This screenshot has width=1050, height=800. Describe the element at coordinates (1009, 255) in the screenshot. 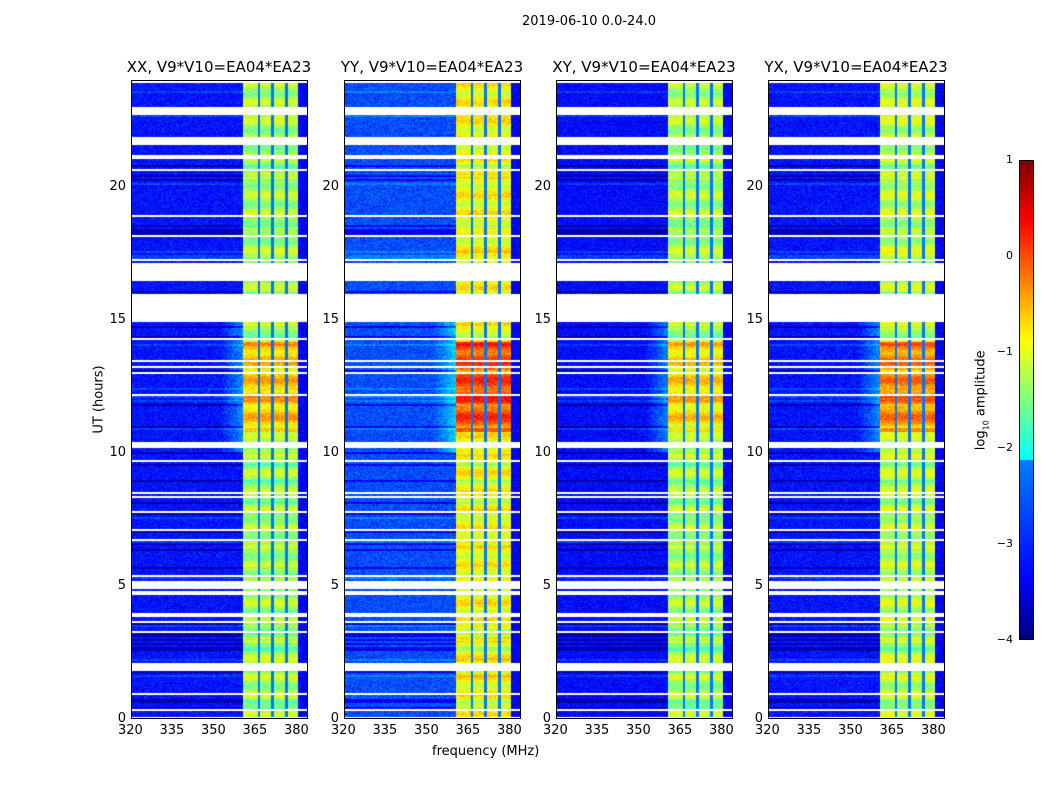

I see `colorbar-tick-label: 0` at that location.